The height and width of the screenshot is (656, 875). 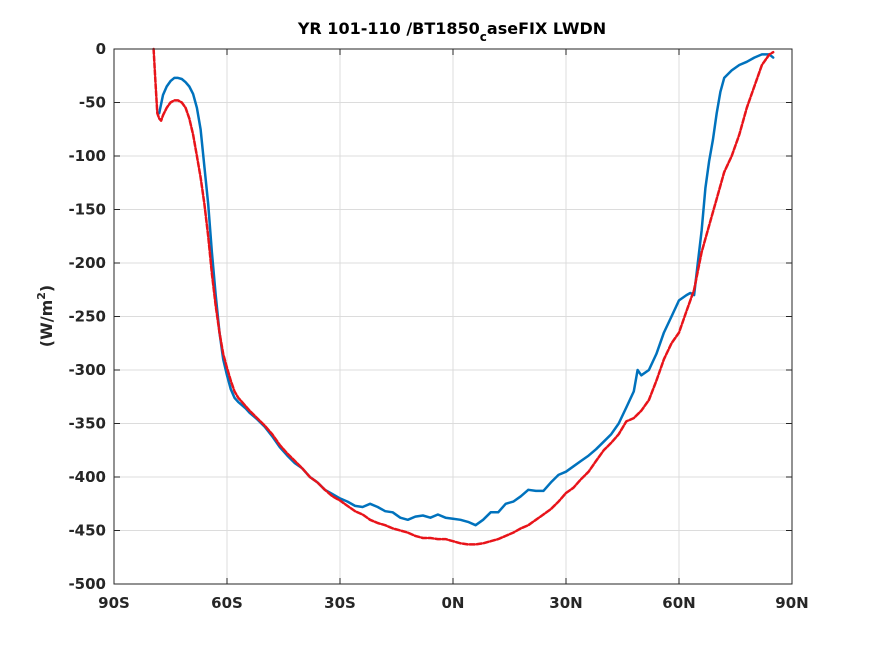 I want to click on y-tick-label: -300, so click(x=87, y=370).